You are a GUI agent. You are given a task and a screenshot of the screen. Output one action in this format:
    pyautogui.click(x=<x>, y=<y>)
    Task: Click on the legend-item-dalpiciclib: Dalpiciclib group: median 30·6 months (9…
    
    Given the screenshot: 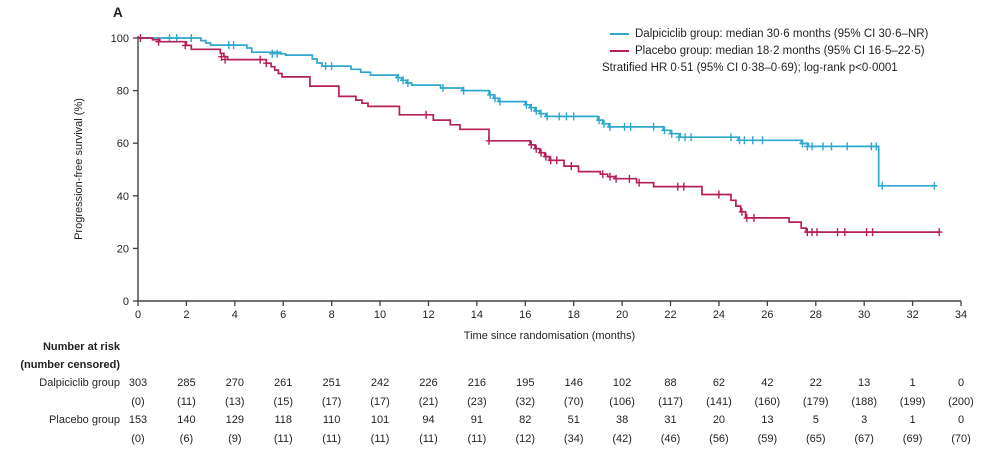 What is the action you would take?
    pyautogui.click(x=765, y=34)
    